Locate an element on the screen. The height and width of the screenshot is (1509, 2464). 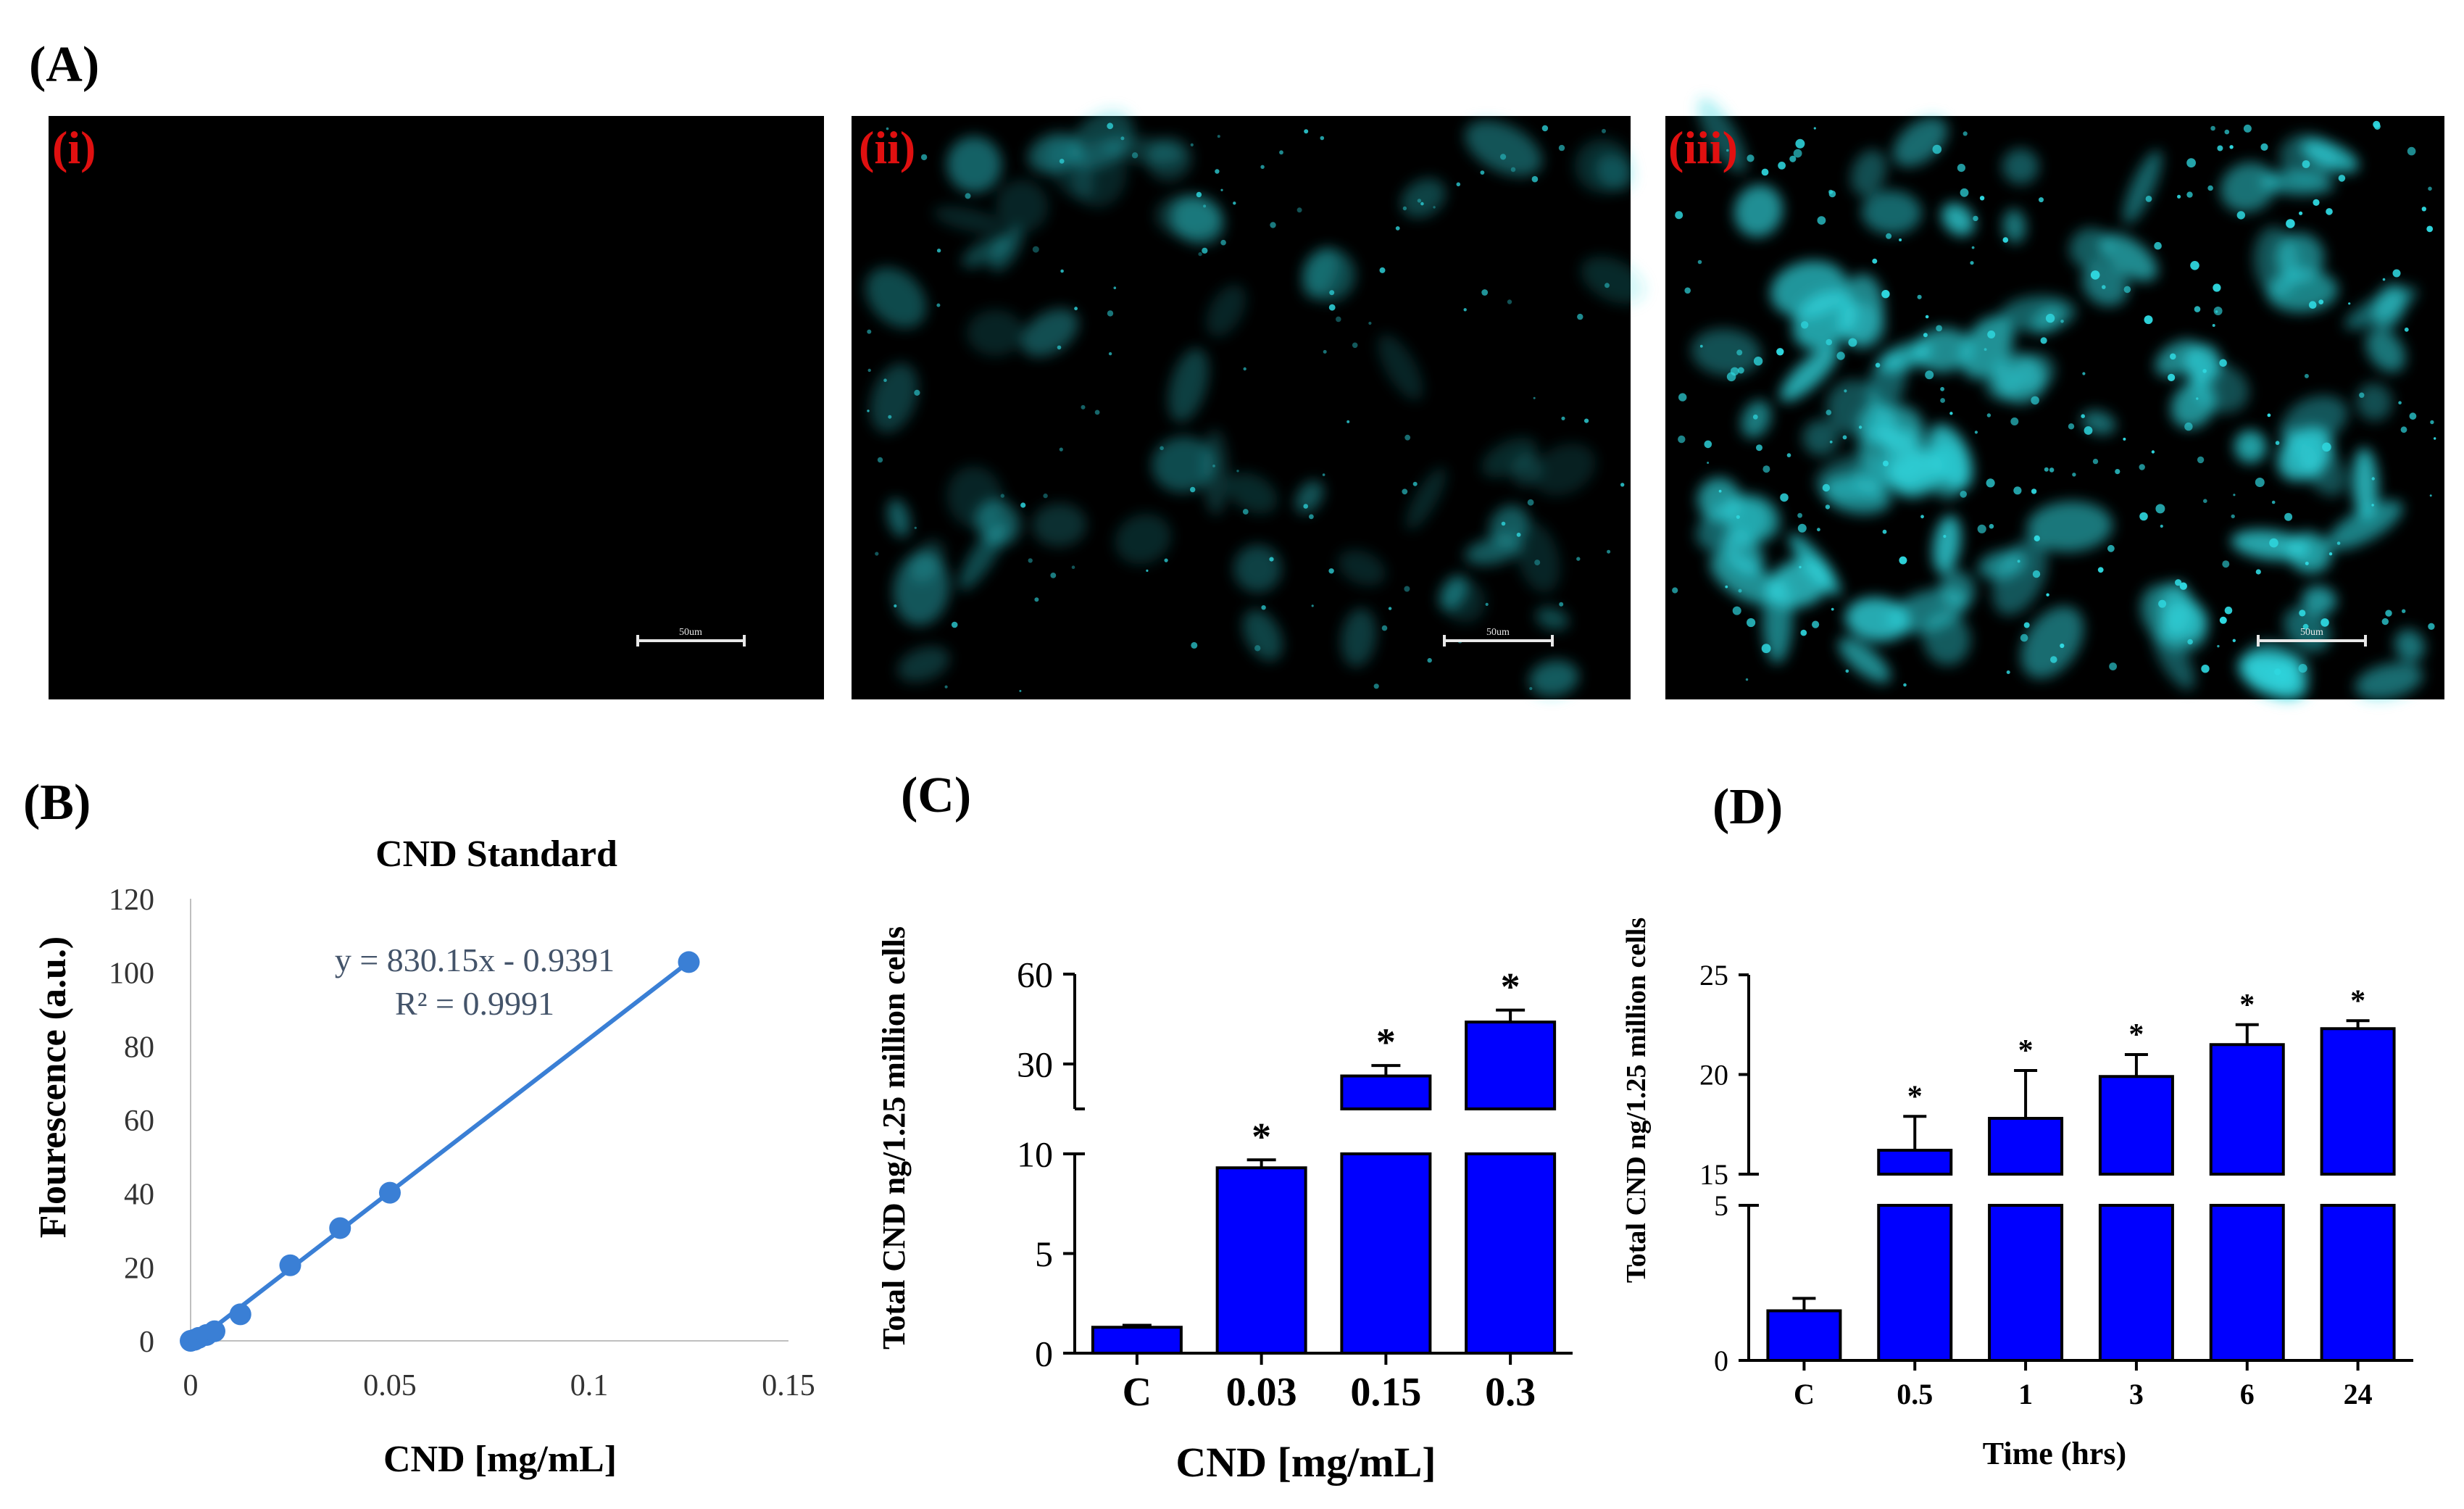
chart-b-y-tick-label: 20 is located at coordinates (139, 1268).